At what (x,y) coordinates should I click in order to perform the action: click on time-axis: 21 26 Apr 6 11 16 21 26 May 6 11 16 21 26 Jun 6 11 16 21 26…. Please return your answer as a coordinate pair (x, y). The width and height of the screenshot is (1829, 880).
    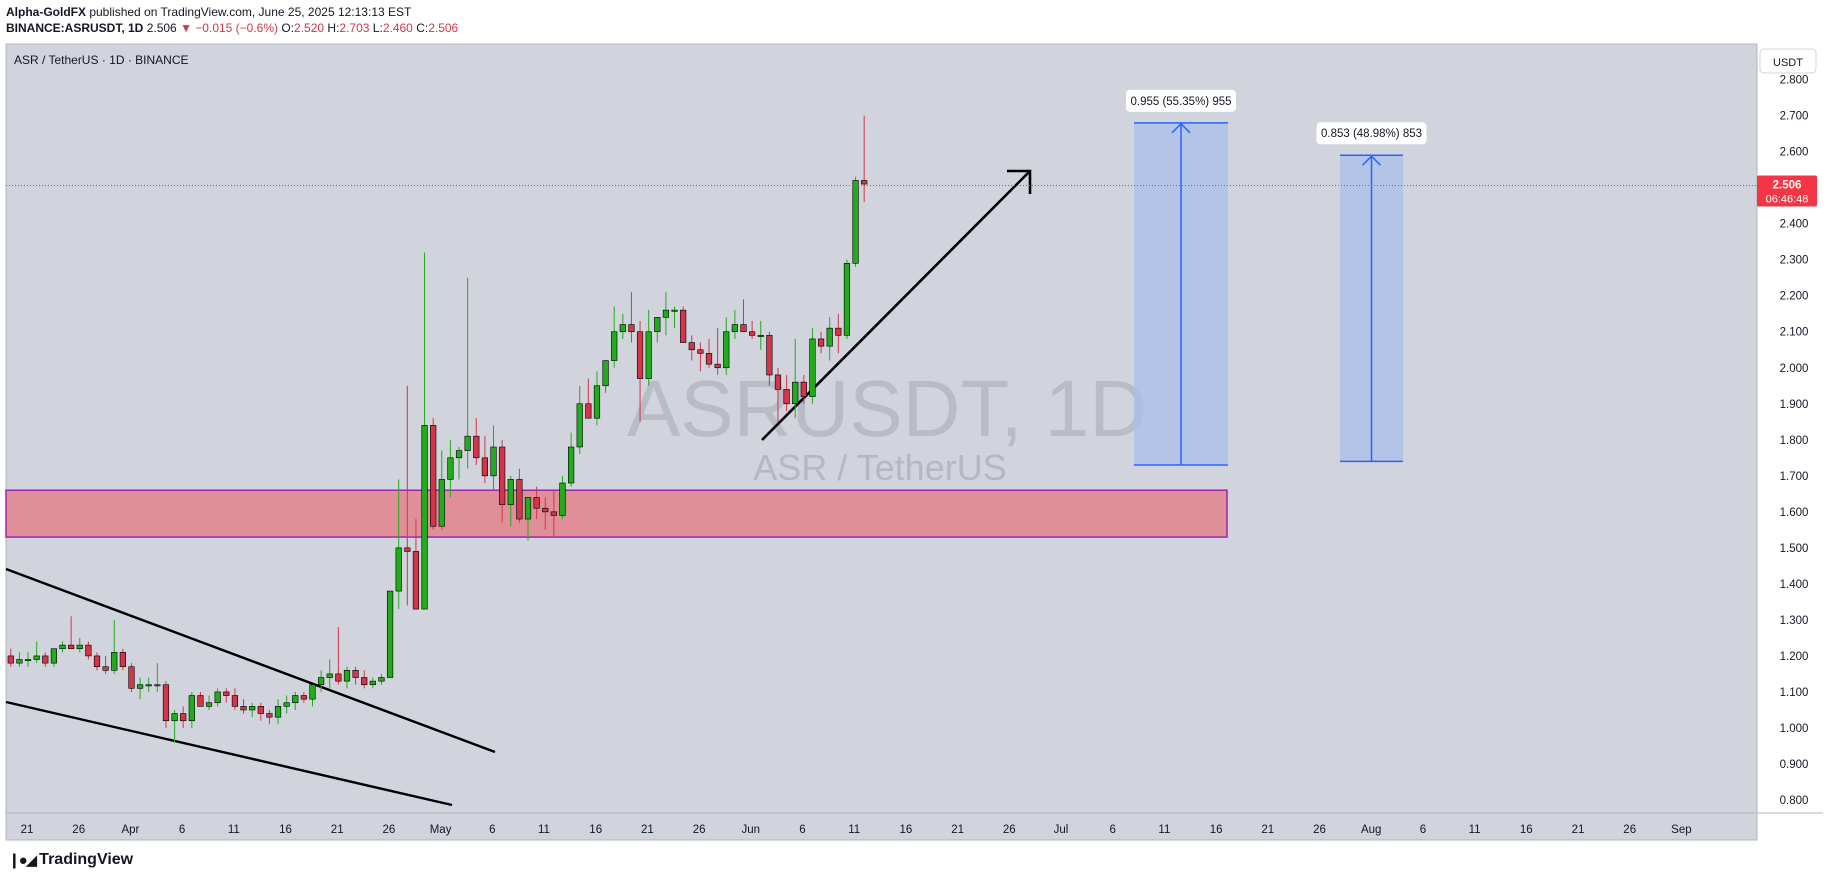
    Looking at the image, I should click on (856, 830).